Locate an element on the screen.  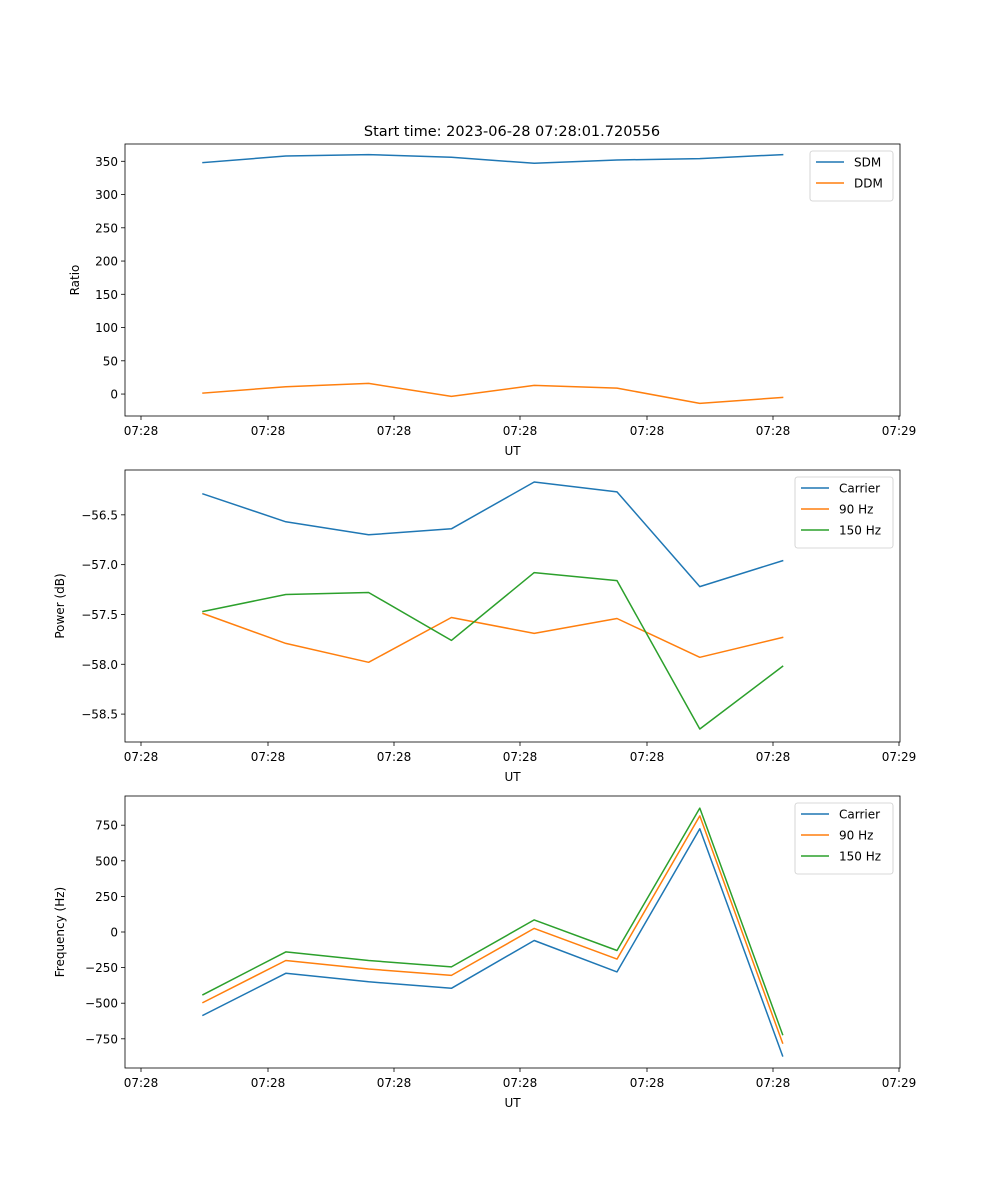
y-tick-label: 100 is located at coordinates (106, 328).